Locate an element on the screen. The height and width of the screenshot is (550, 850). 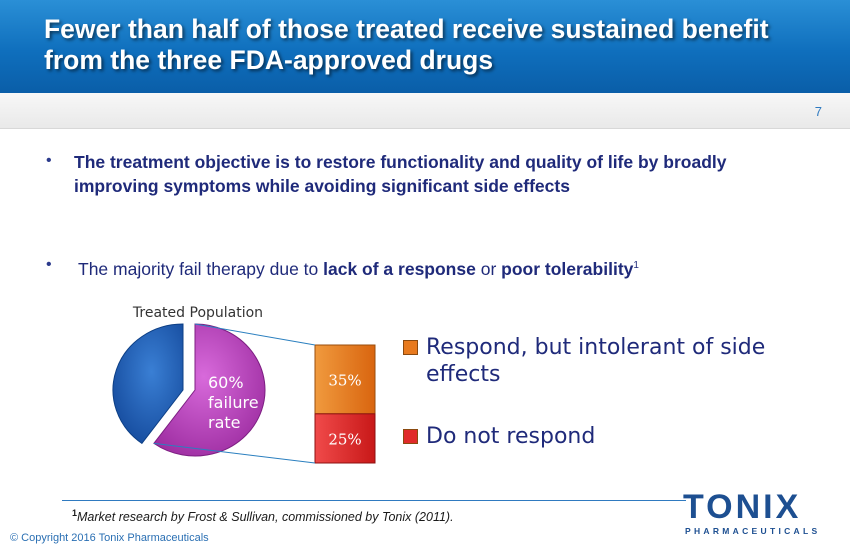
logo-sub: PHARMACEUTICALS is located at coordinates (753, 531).